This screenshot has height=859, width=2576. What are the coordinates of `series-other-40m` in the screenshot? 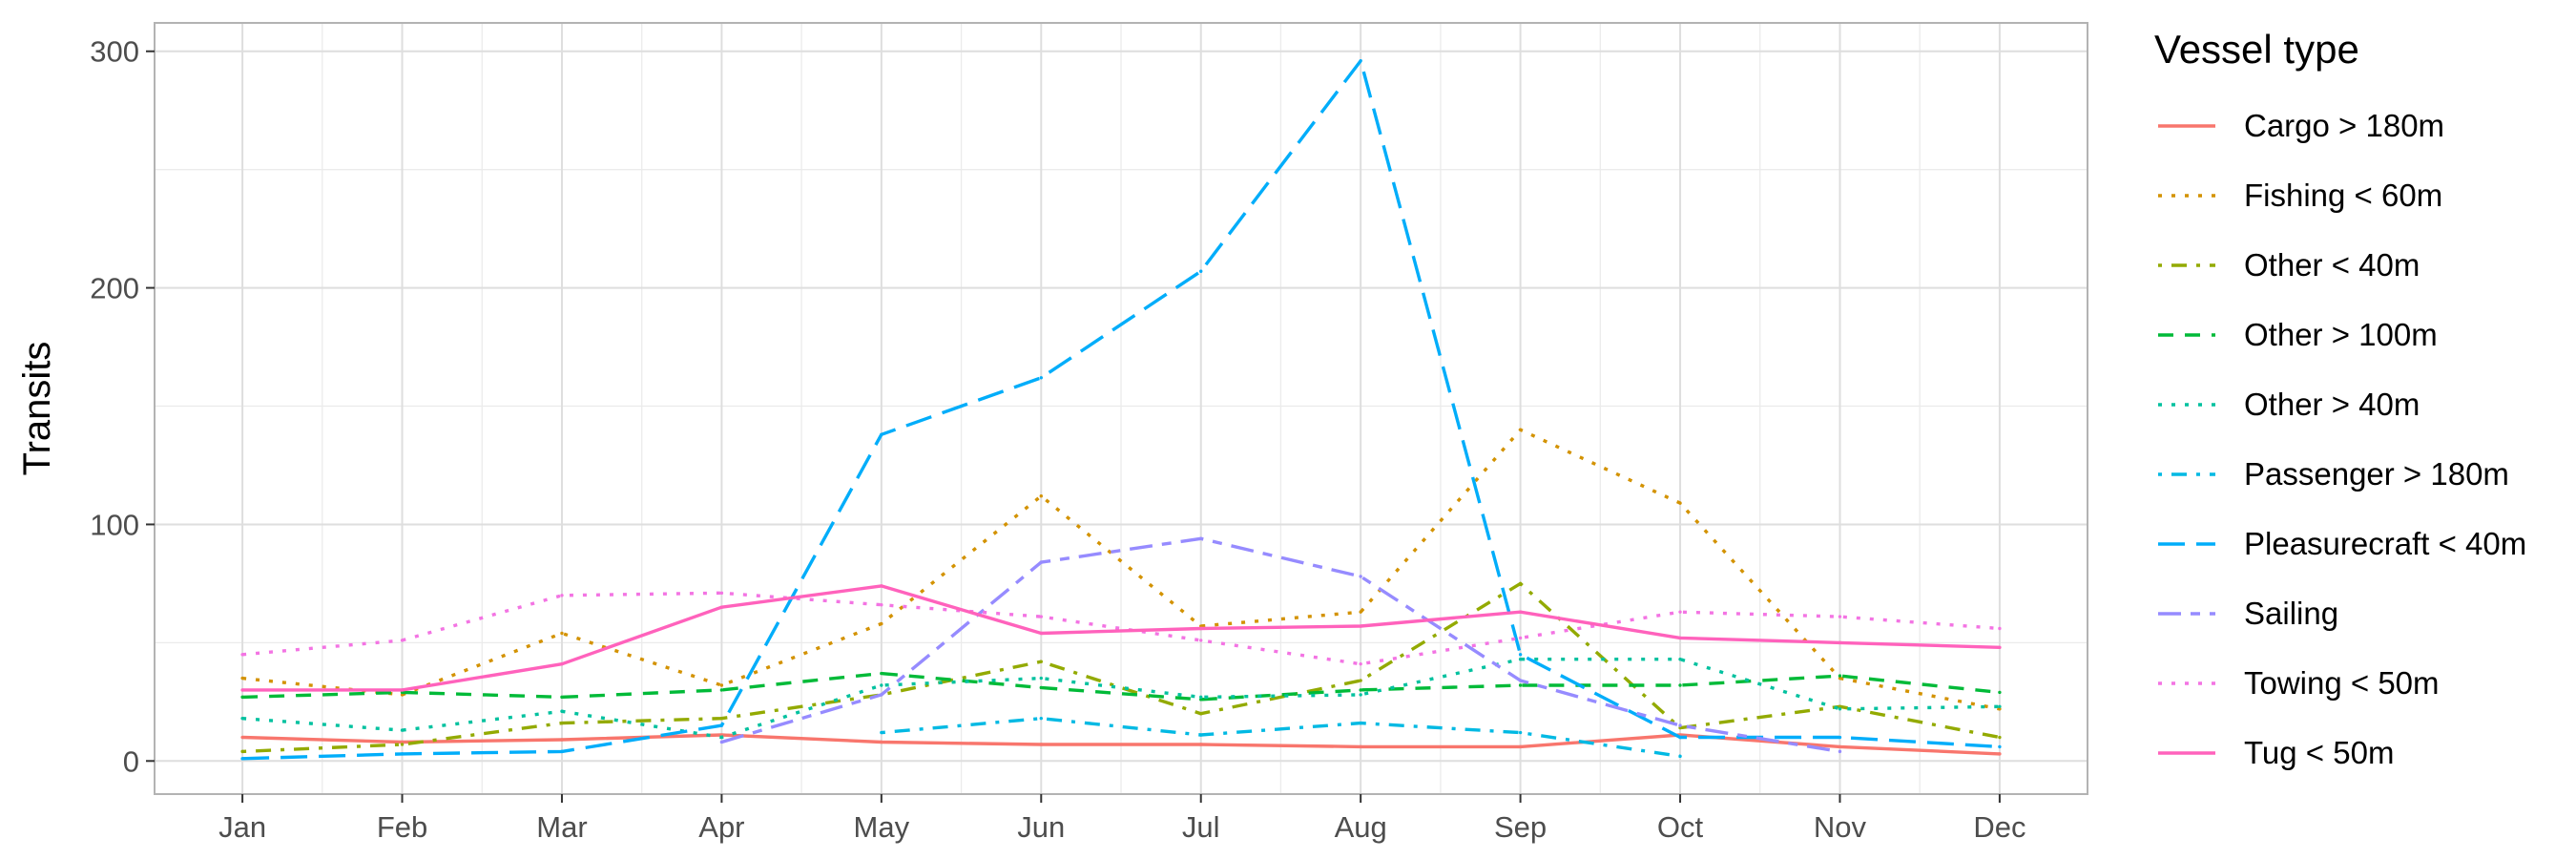 It's located at (1121, 699).